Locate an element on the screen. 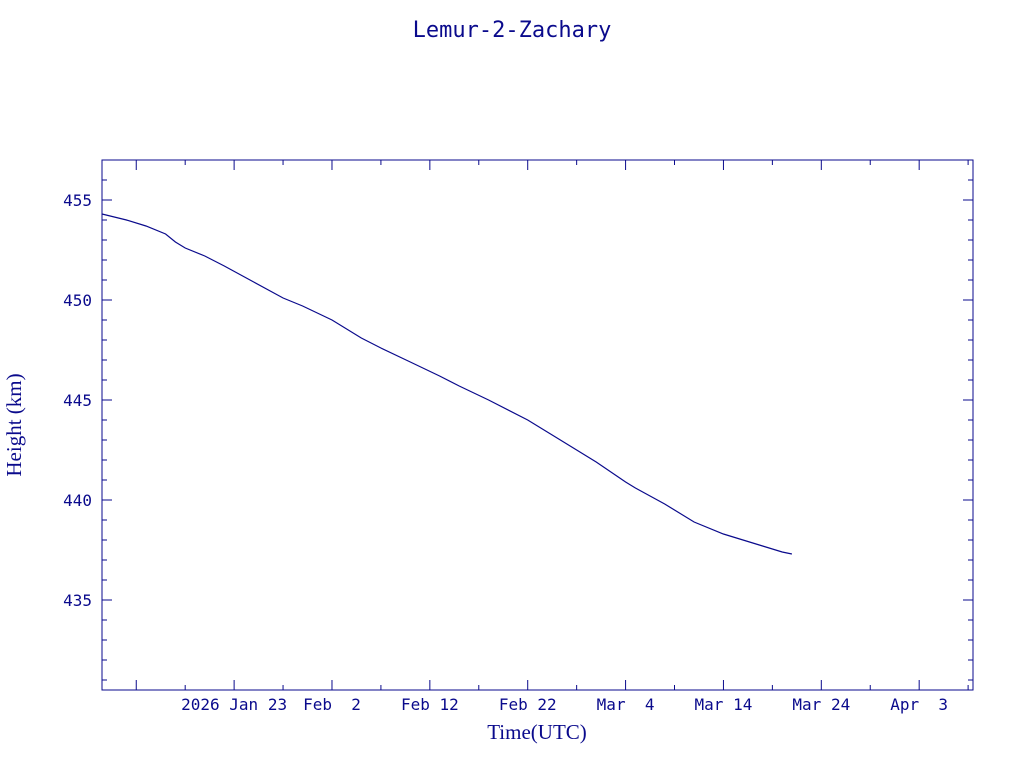 The height and width of the screenshot is (768, 1024). y-tick-label: 435 is located at coordinates (77, 600).